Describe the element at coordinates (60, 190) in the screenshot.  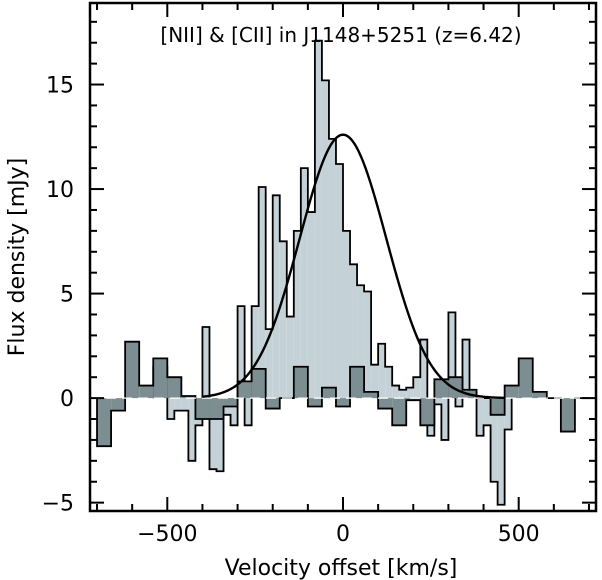
I see `y-tick-label: 10` at that location.